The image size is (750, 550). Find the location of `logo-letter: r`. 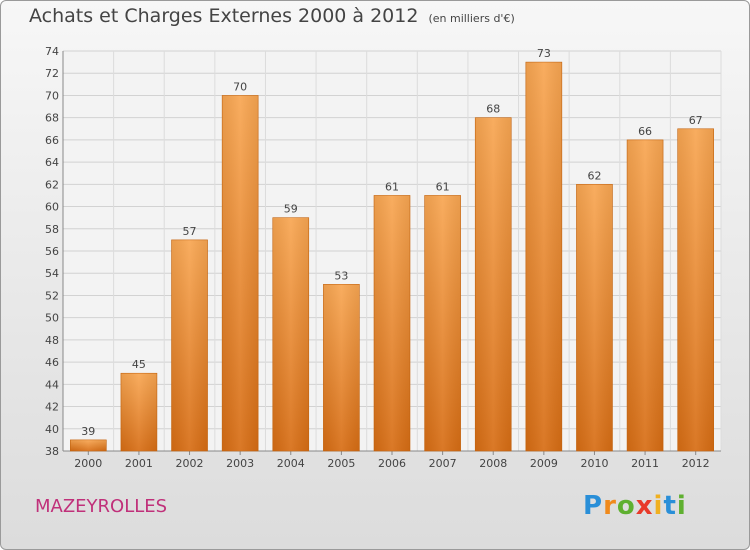

logo-letter: r is located at coordinates (610, 506).